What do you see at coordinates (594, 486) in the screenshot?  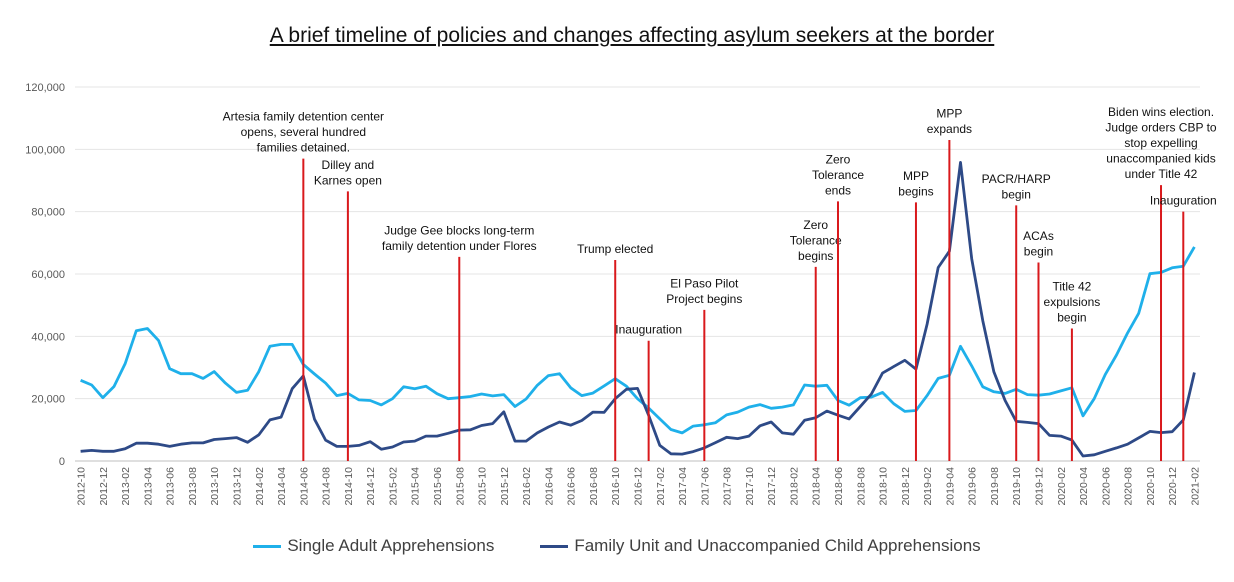 I see `x-tick-label: 2016-08` at bounding box center [594, 486].